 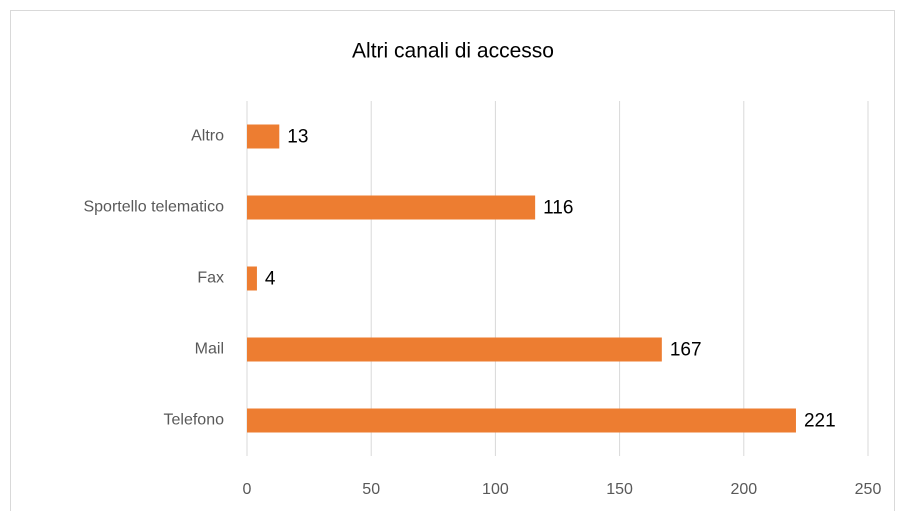 What do you see at coordinates (820, 421) in the screenshot?
I see `data-label: 221` at bounding box center [820, 421].